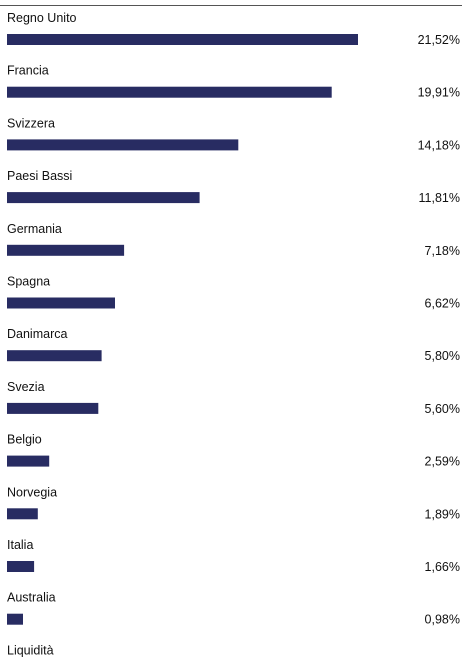 This screenshot has width=462, height=666. I want to click on category-label-australia: Australia, so click(31, 598).